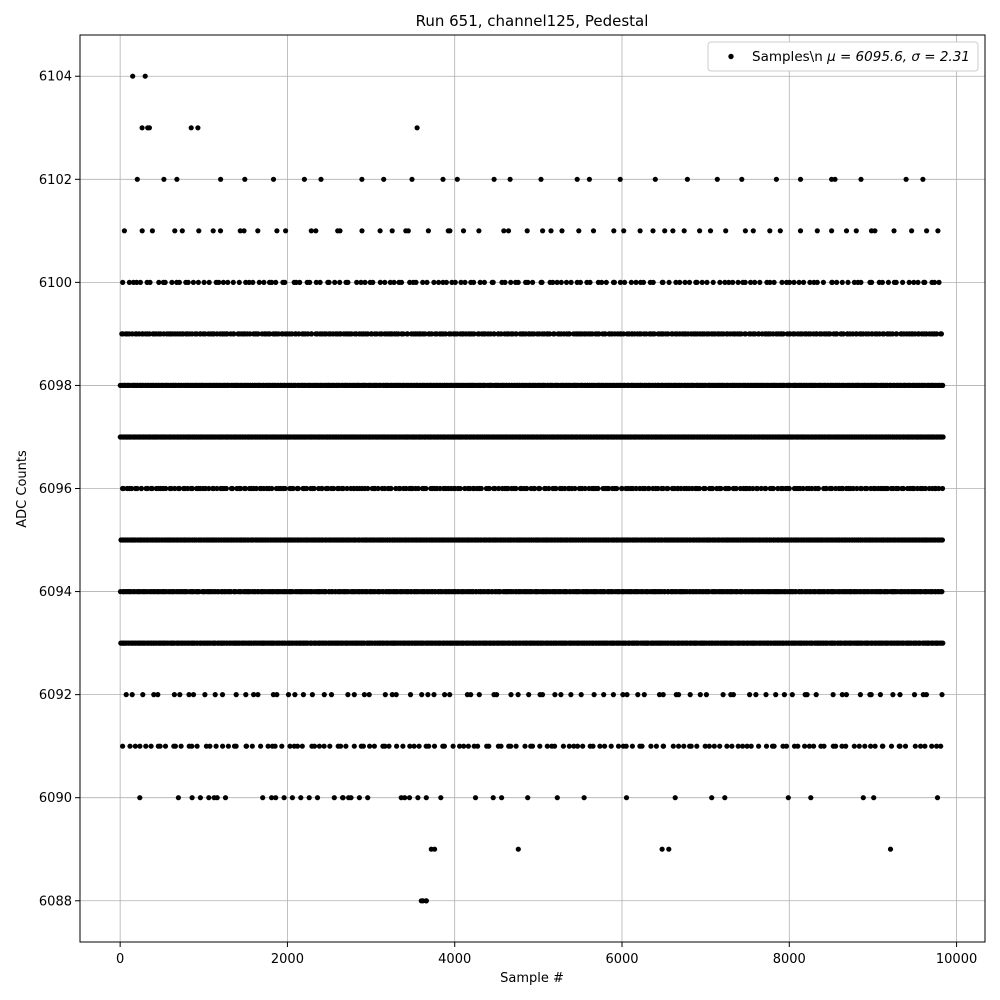 This screenshot has height=1000, width=1000. Describe the element at coordinates (843, 56) in the screenshot. I see `legend: Samples\n μ = 6095.6, σ = 2.31` at that location.